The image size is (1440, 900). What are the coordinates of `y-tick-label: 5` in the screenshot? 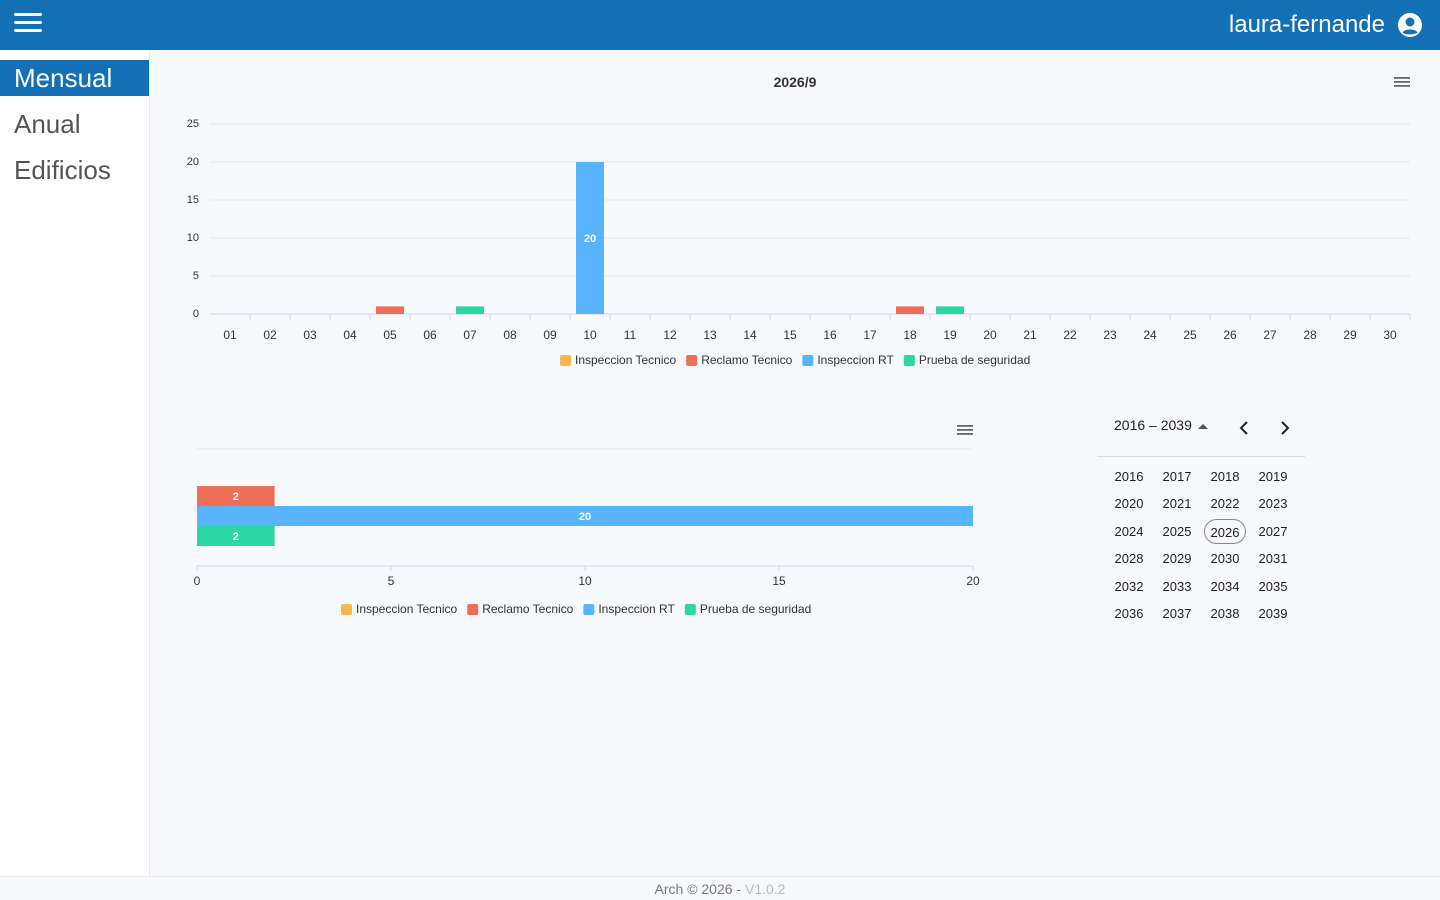 It's located at (196, 276).